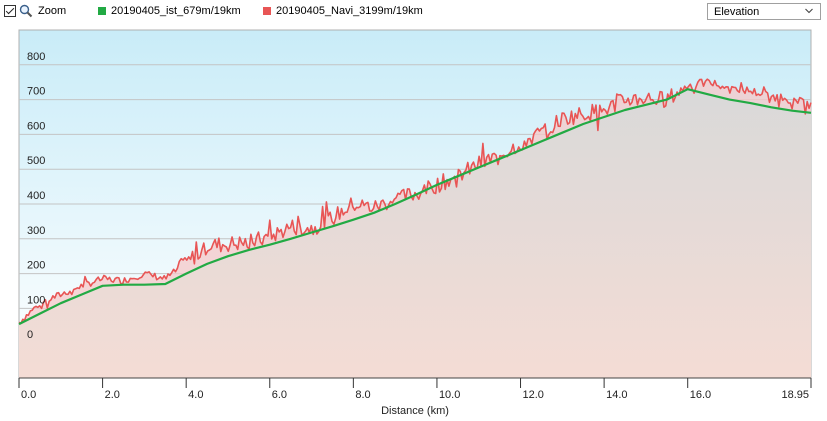 This screenshot has height=421, width=827. What do you see at coordinates (279, 395) in the screenshot?
I see `x-tick-label: 6.0` at bounding box center [279, 395].